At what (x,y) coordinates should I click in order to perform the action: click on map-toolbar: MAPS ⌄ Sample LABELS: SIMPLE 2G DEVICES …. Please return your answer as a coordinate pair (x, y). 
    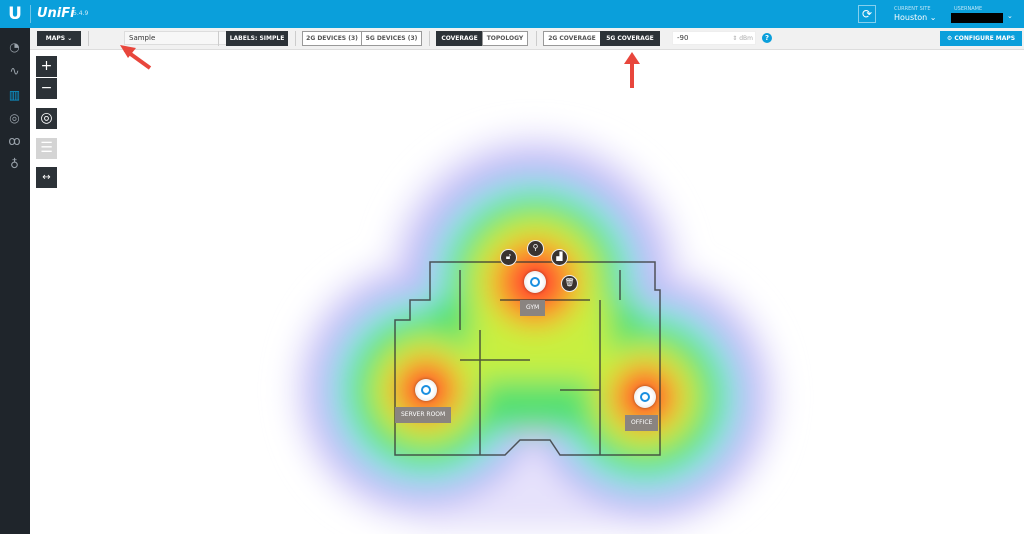
    Looking at the image, I should click on (527, 39).